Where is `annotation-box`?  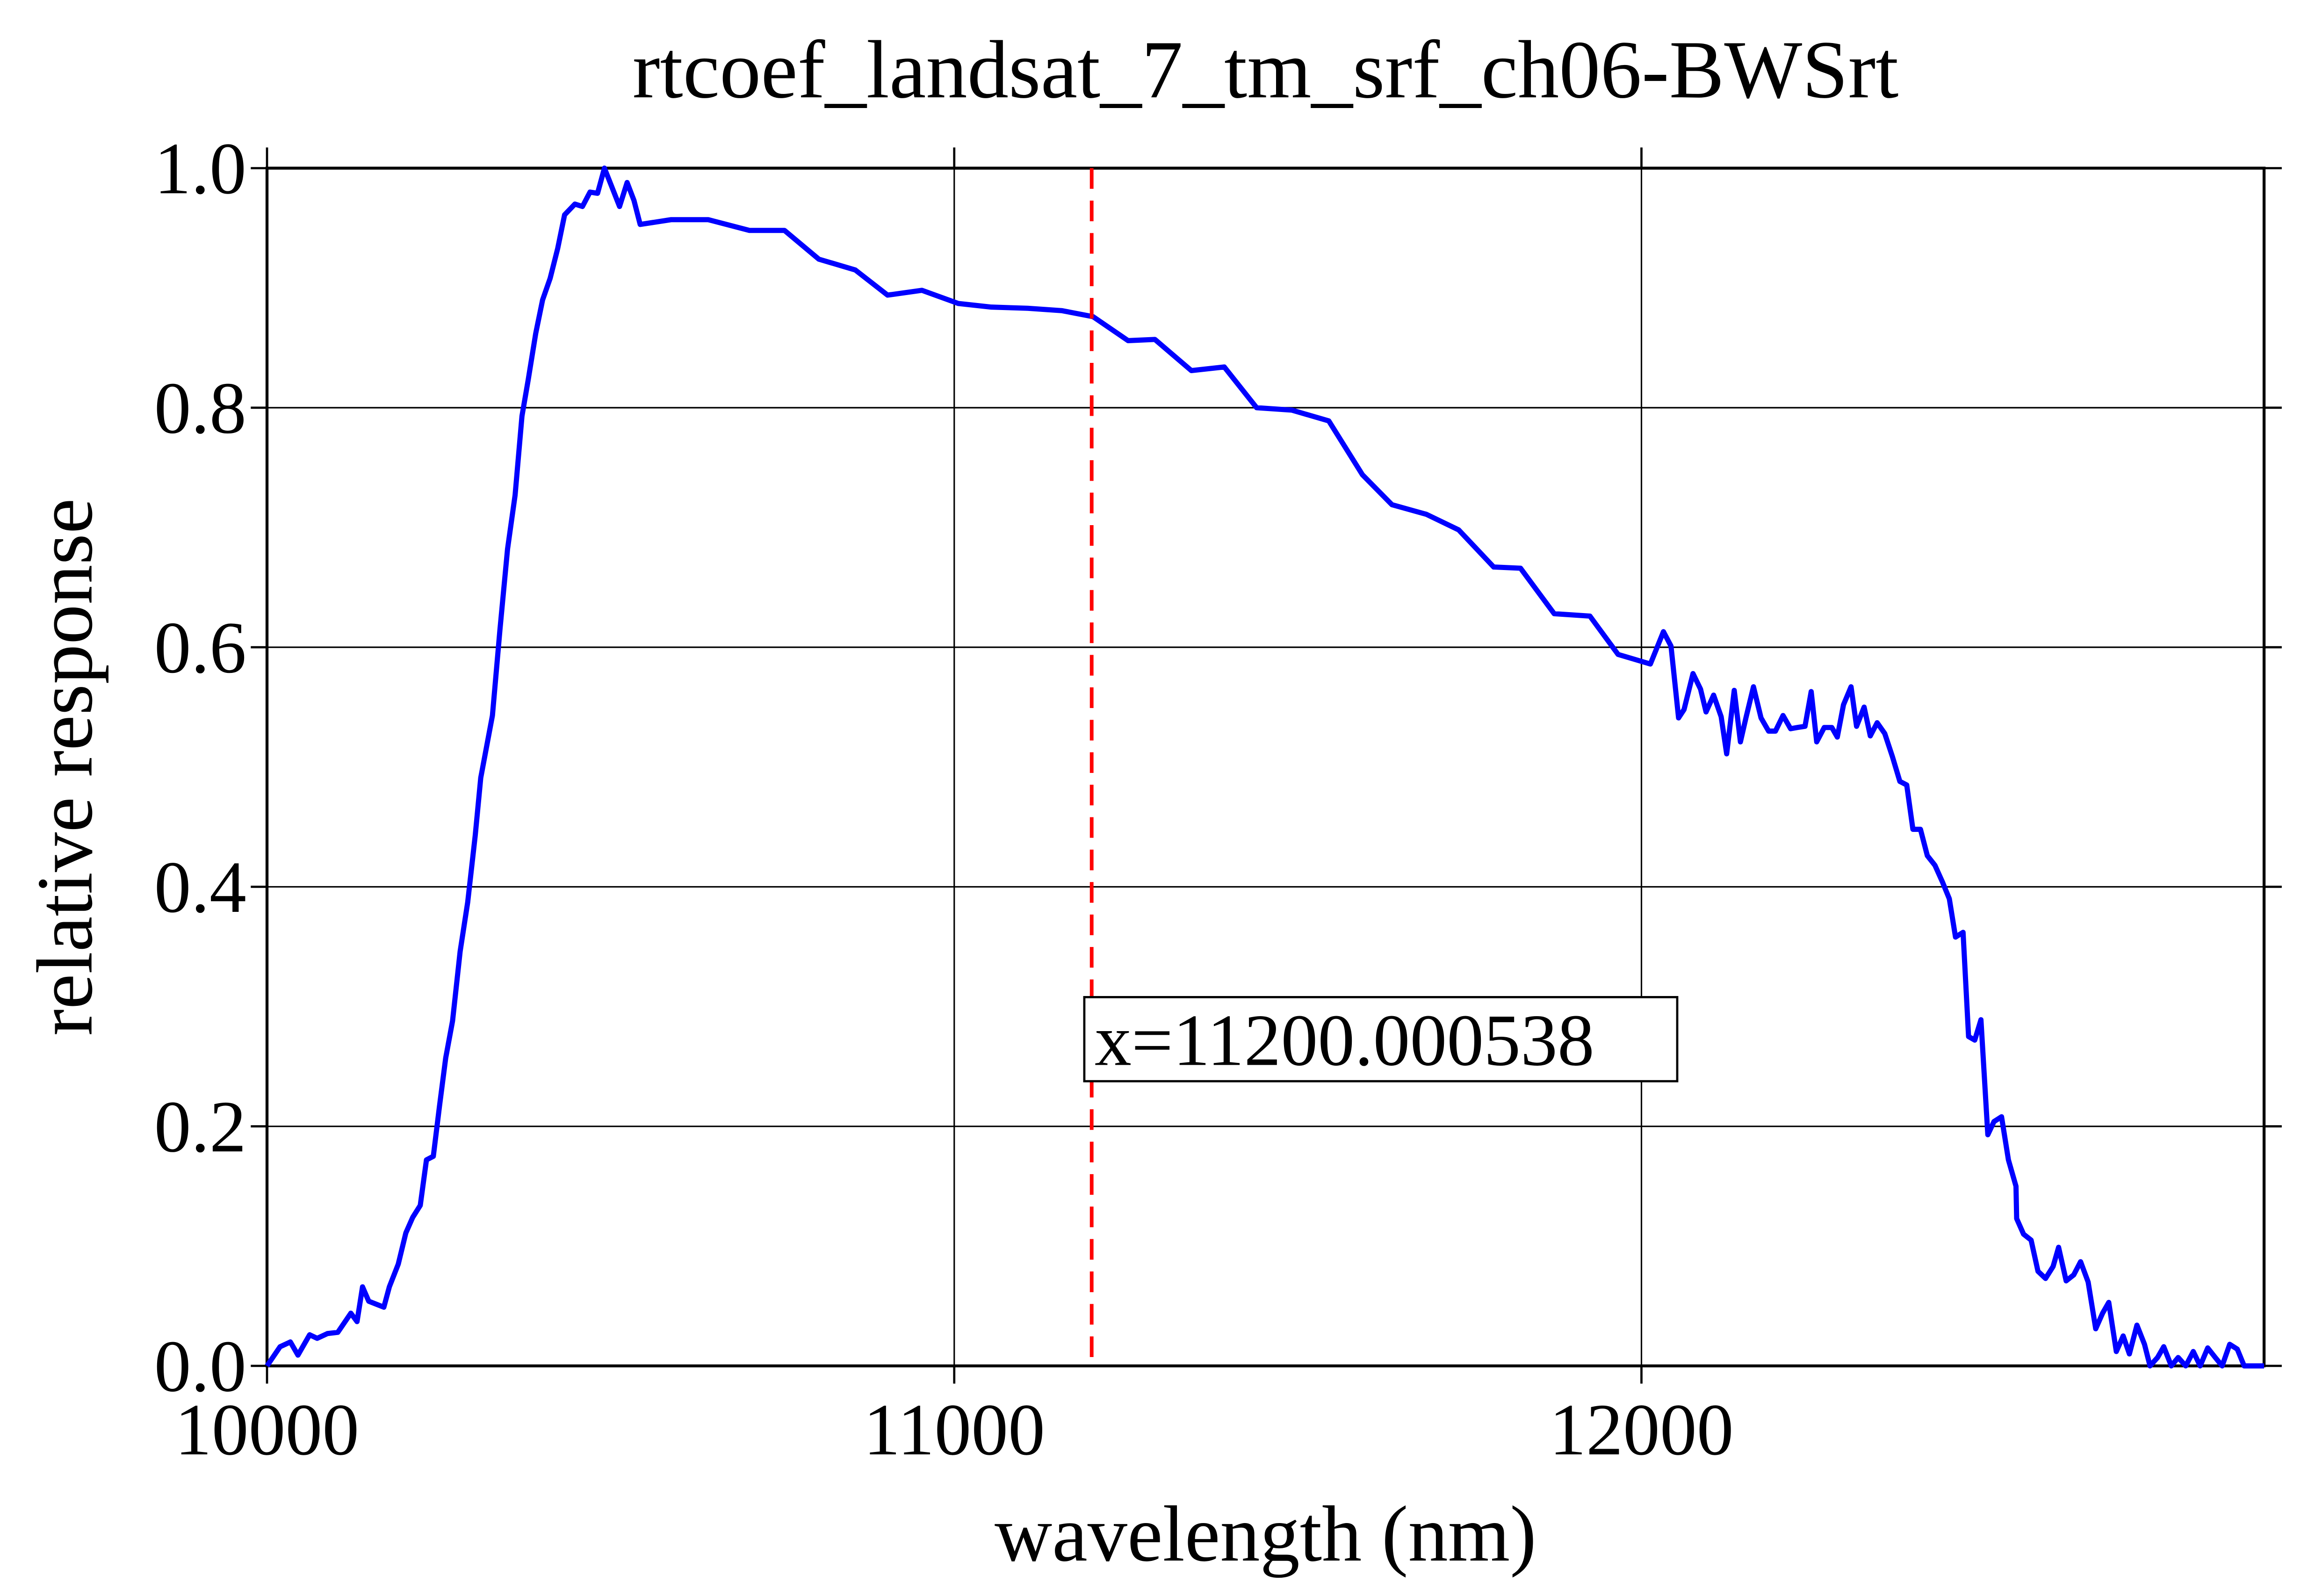 annotation-box is located at coordinates (1381, 1039).